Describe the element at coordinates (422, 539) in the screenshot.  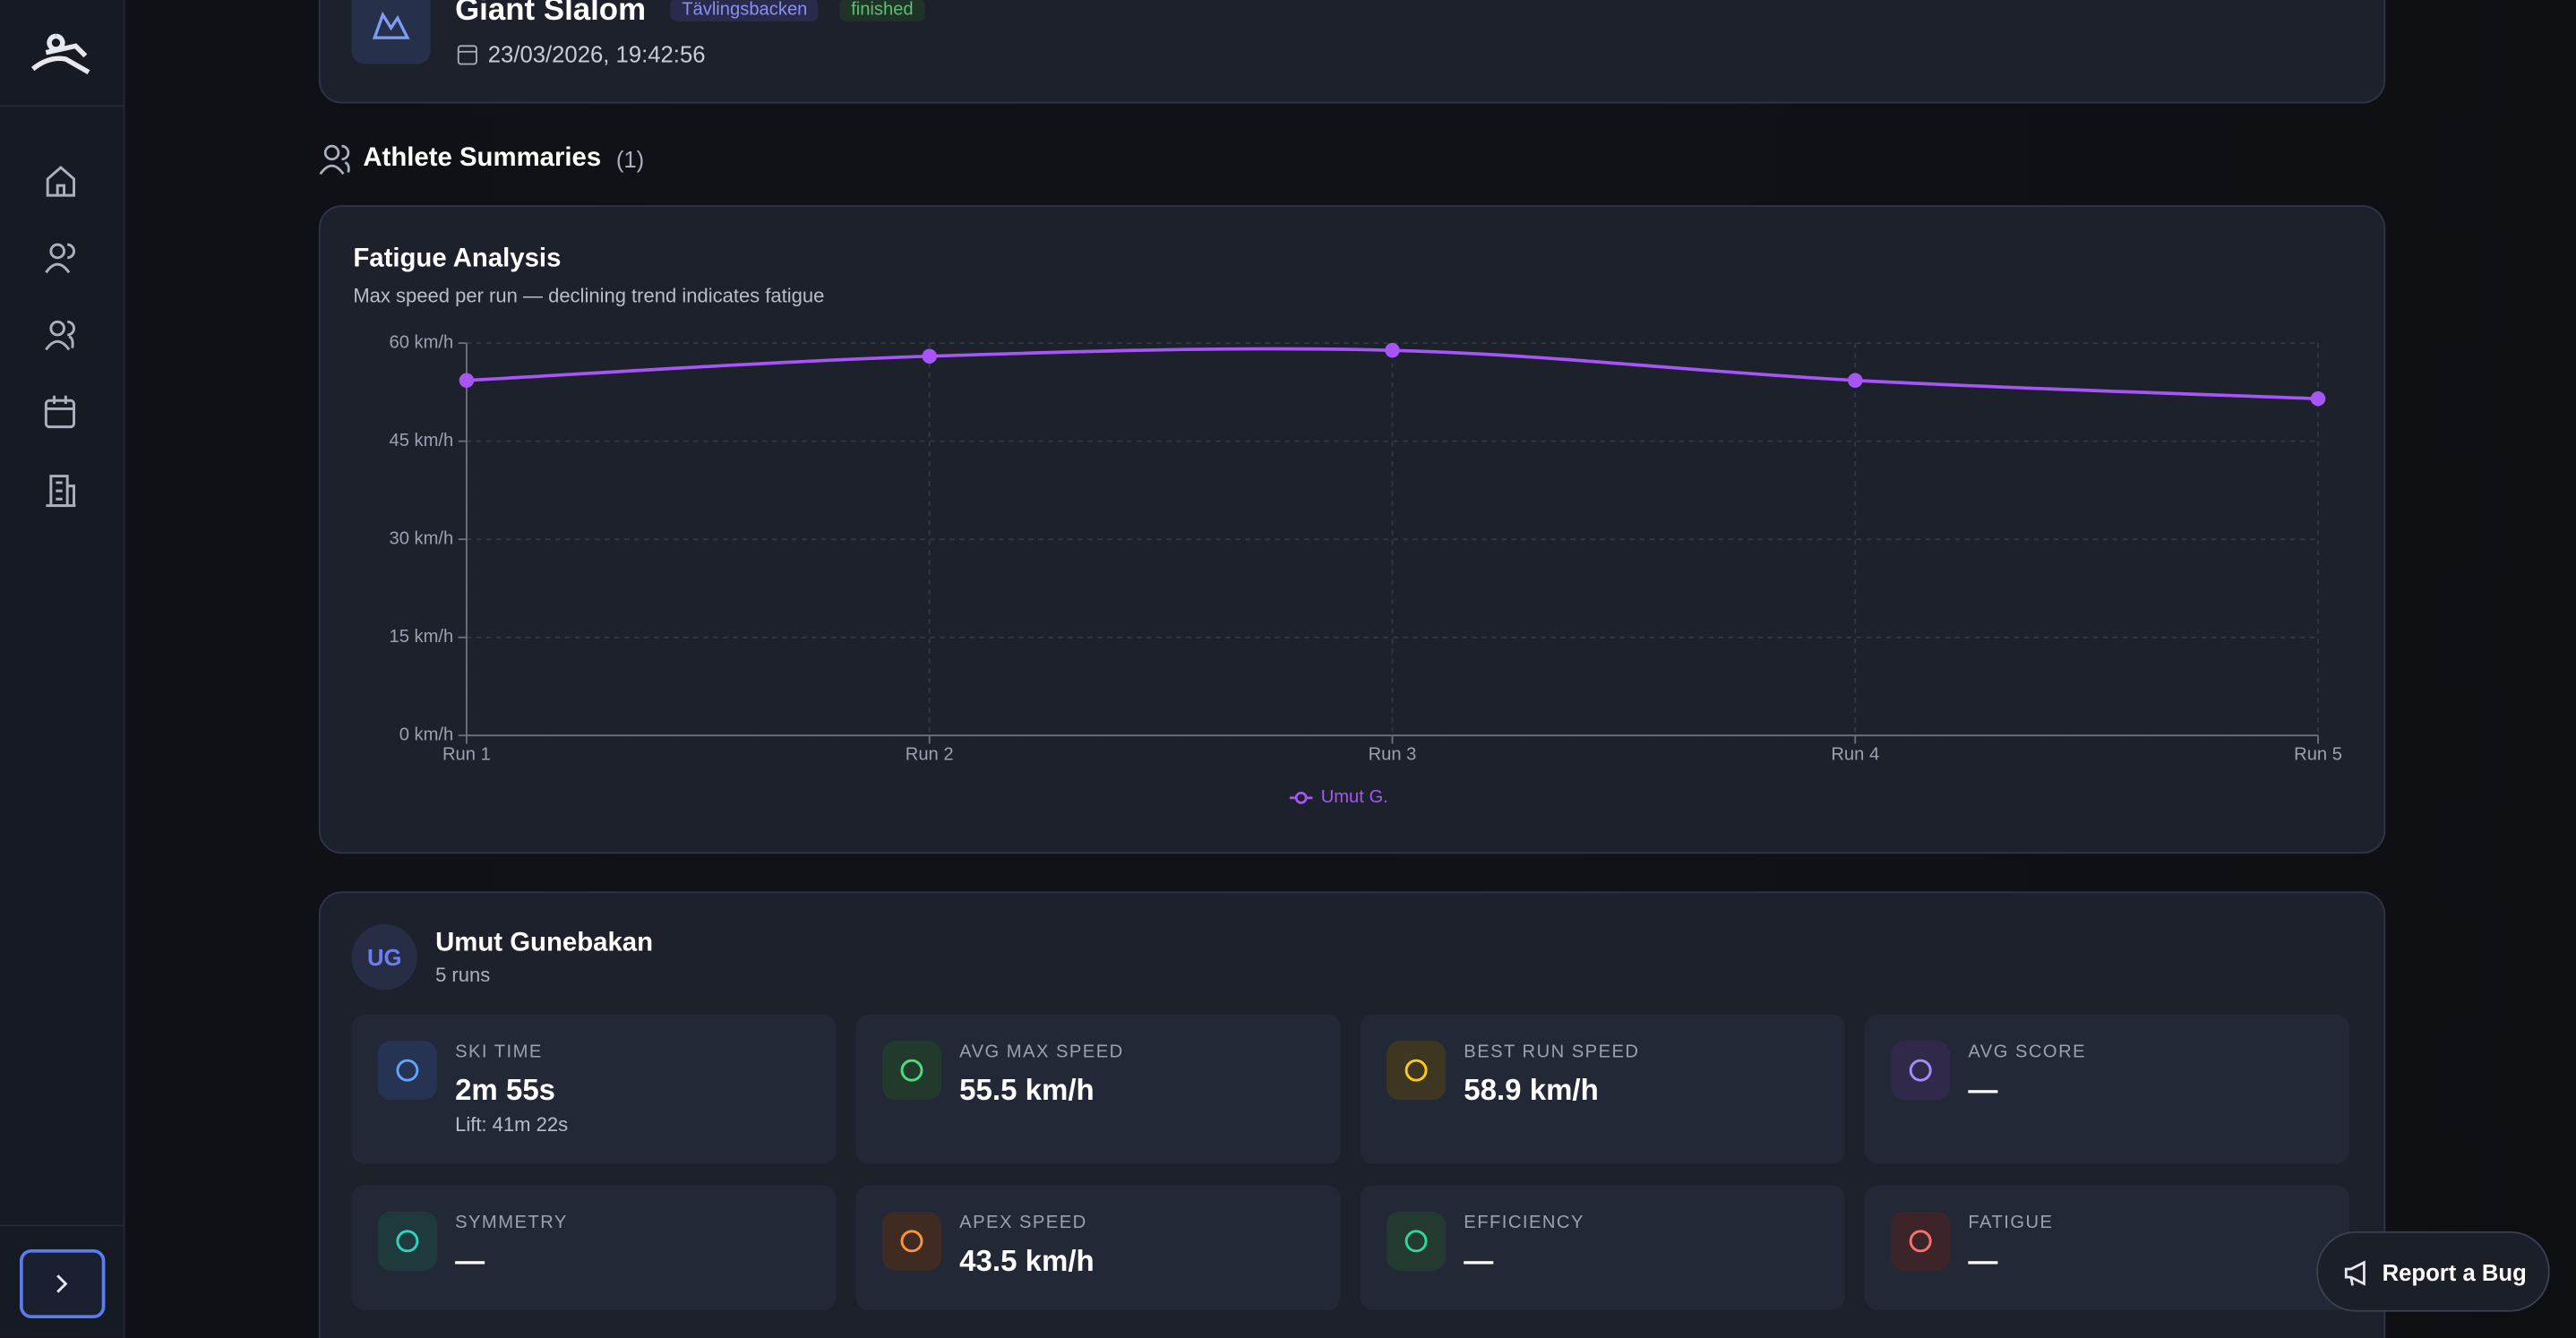
I see `y-tick-label: 30 km/h` at that location.